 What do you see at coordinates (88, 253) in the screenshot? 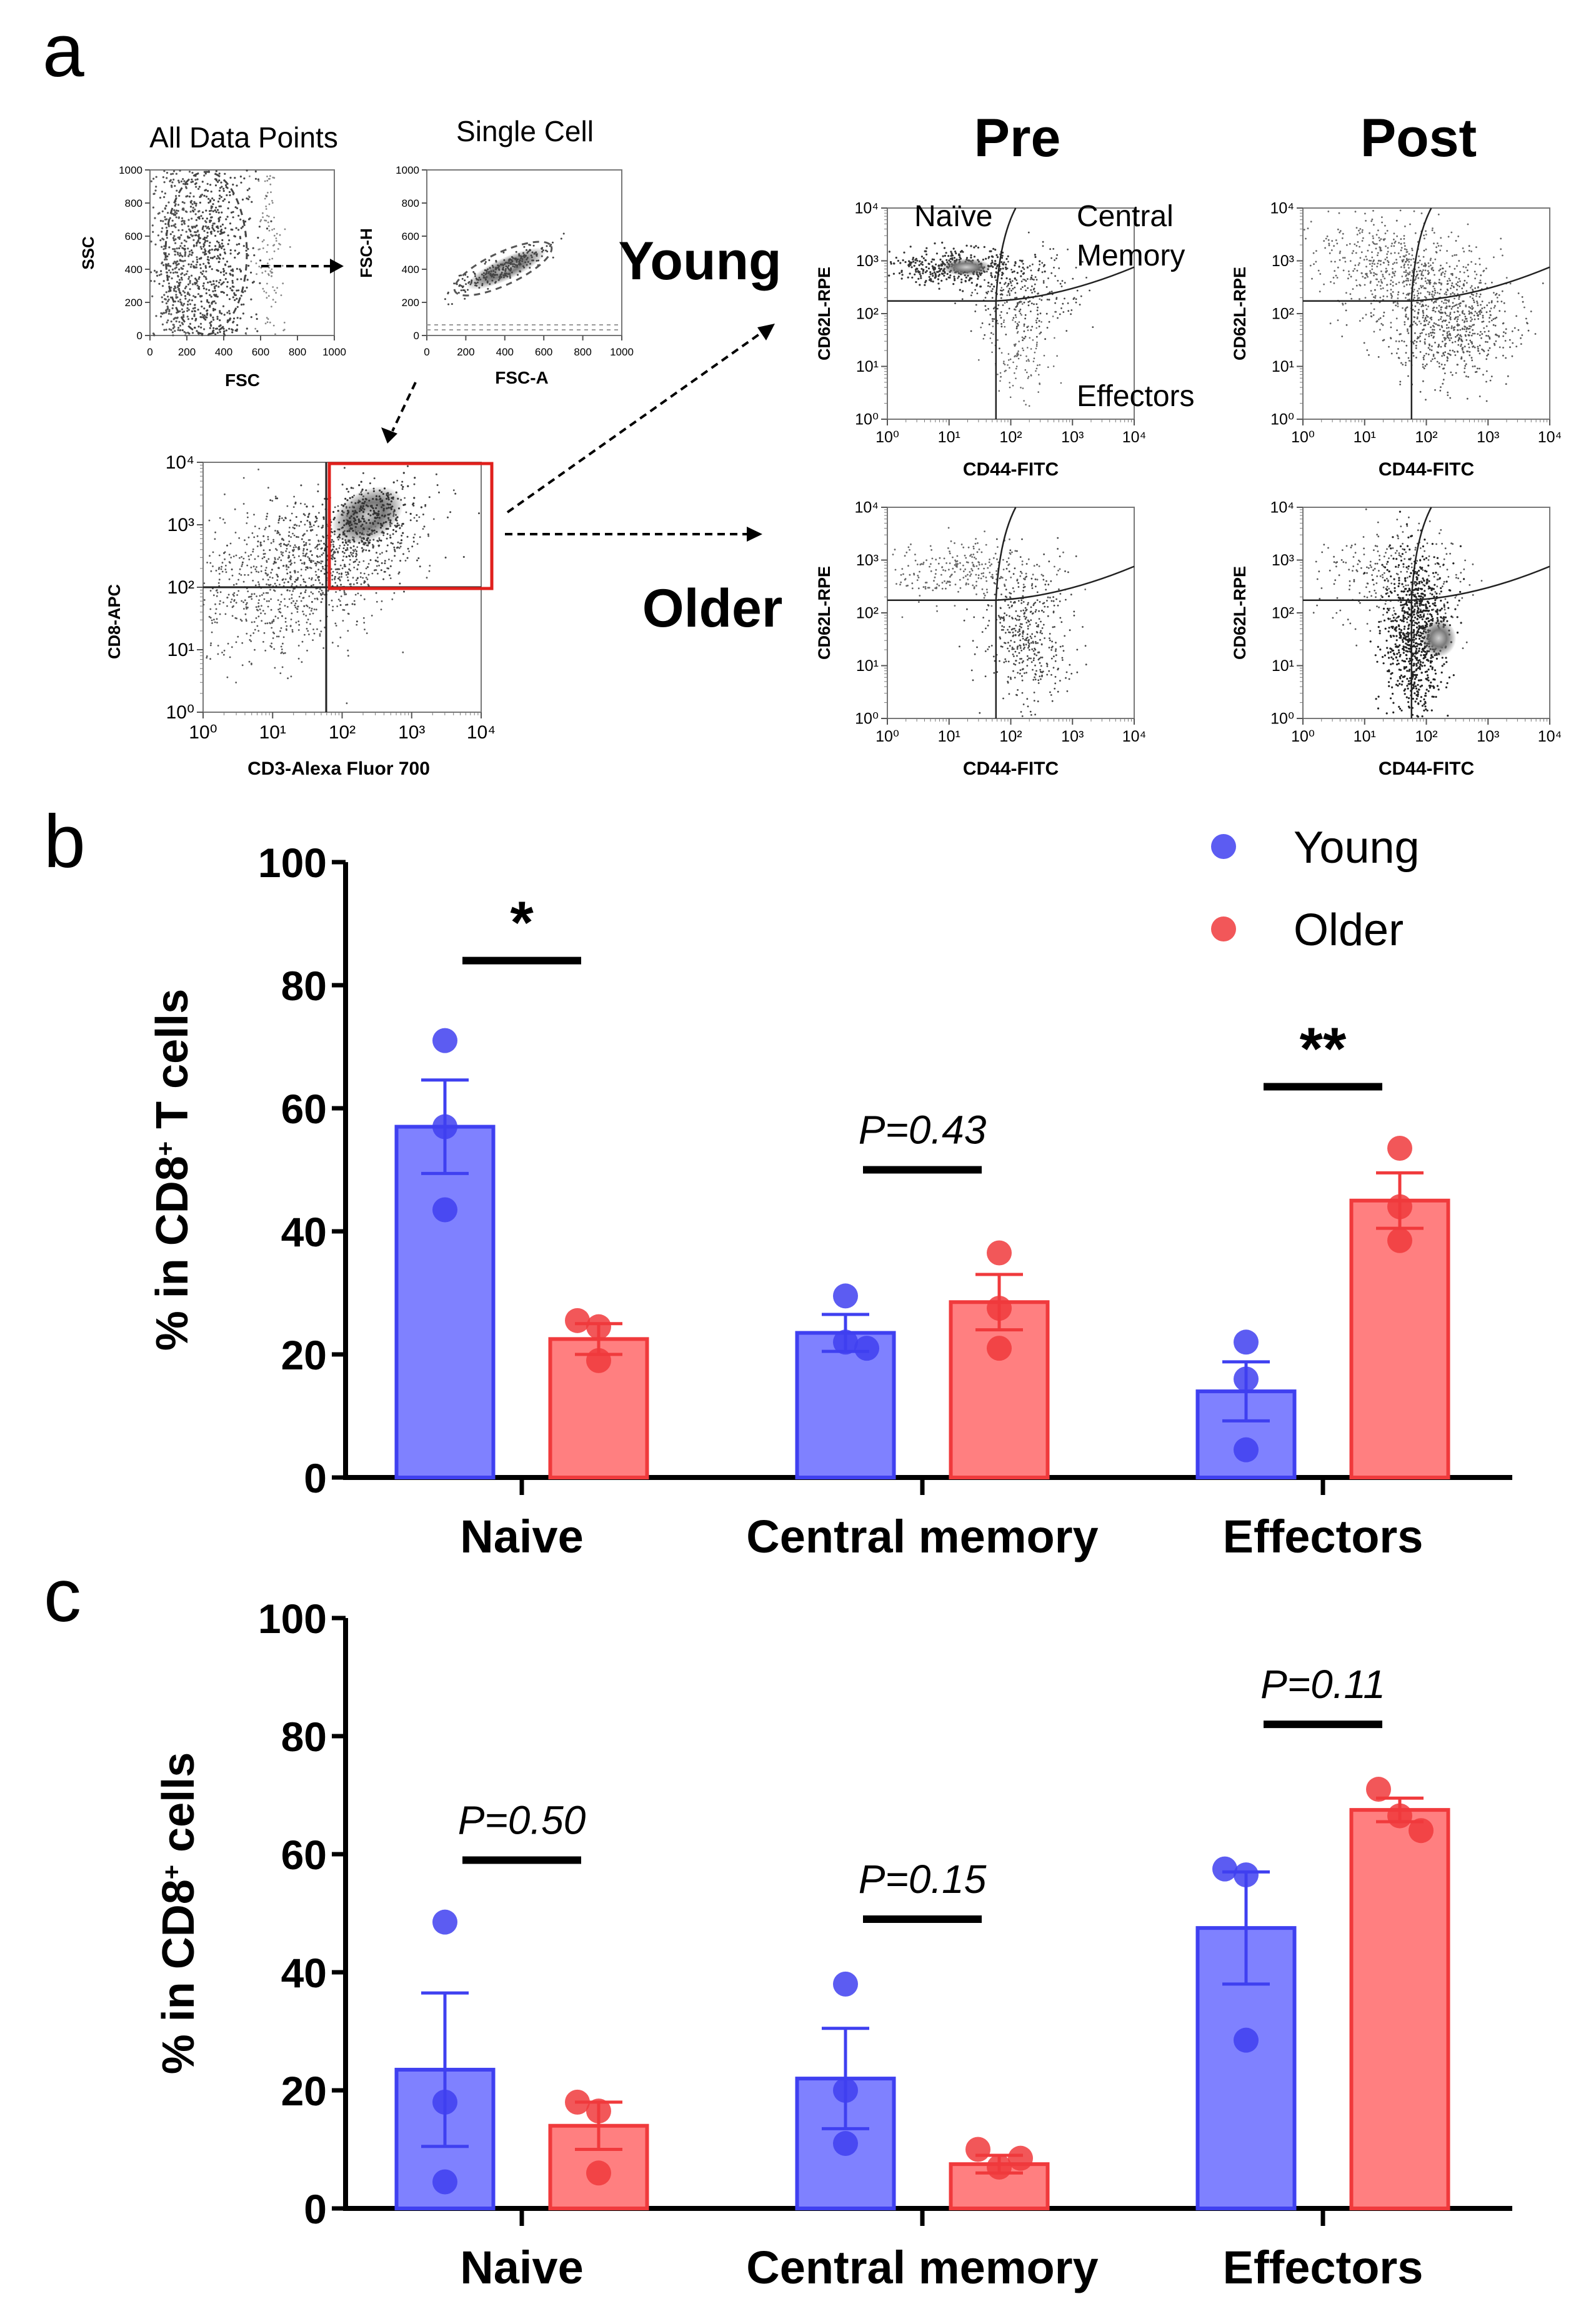
I see `axis-label-ssc: SSC` at bounding box center [88, 253].